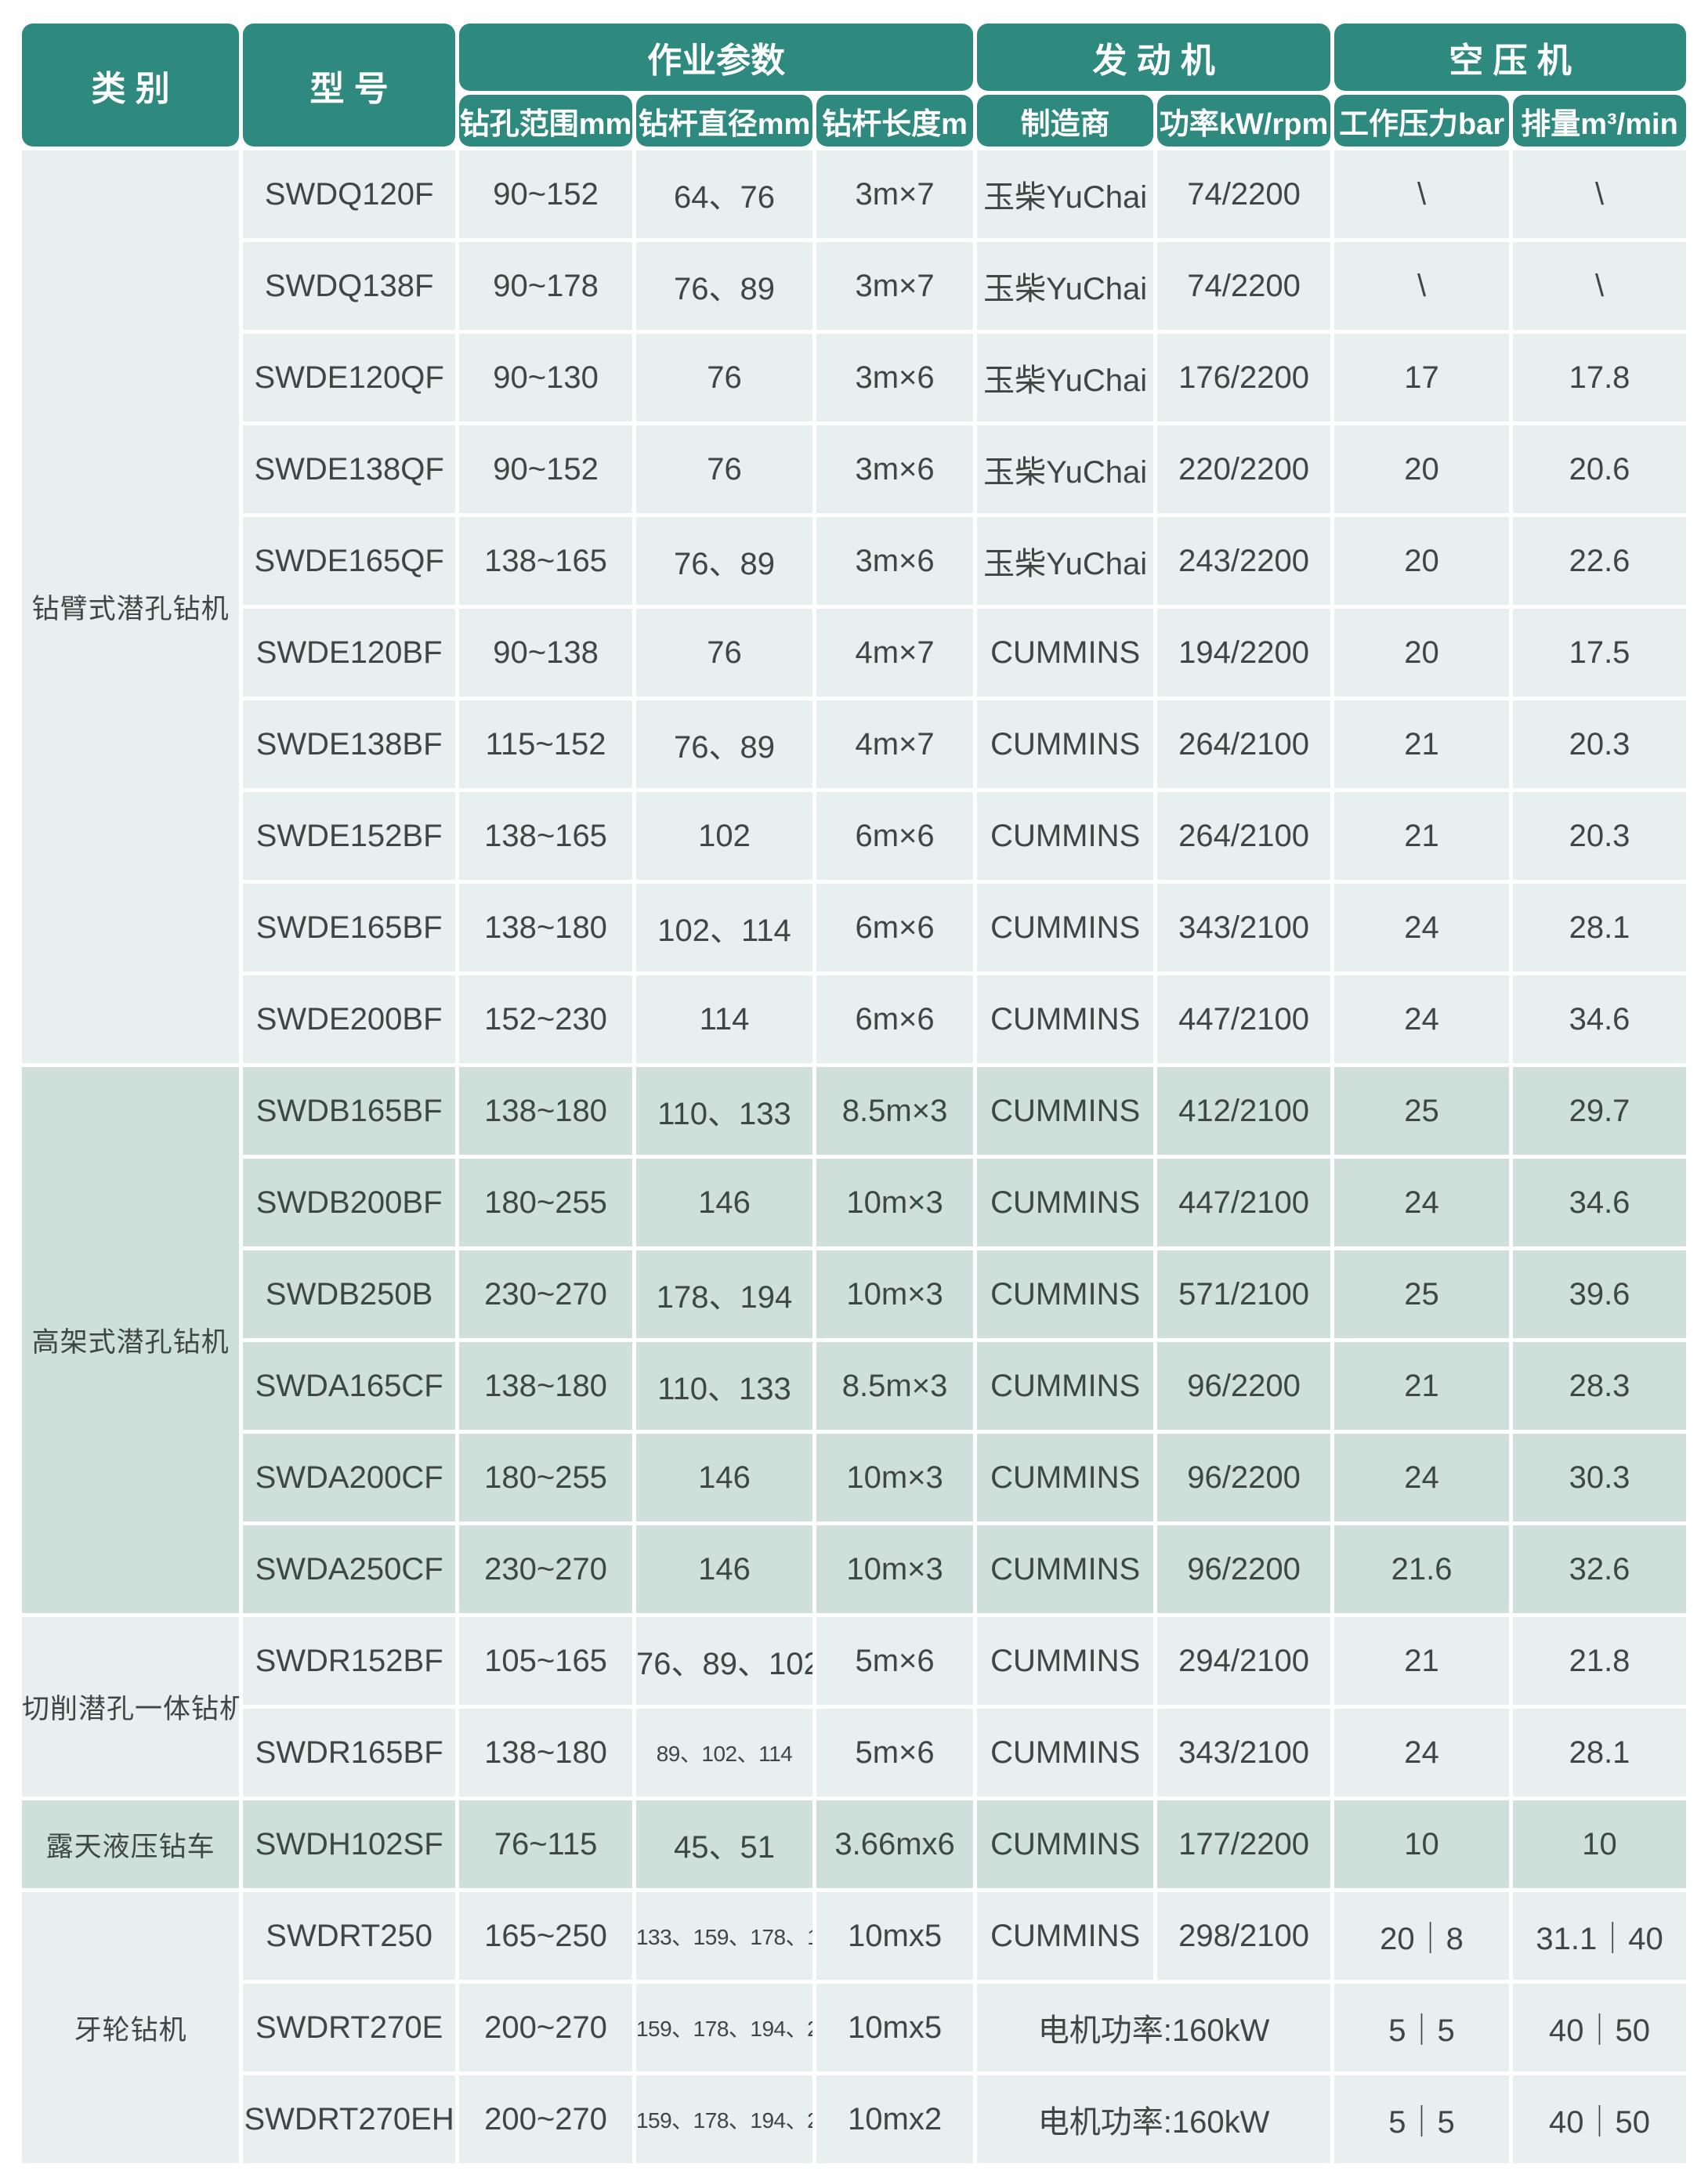  Describe the element at coordinates (1244, 652) in the screenshot. I see `power-cell: 194/2200` at that location.